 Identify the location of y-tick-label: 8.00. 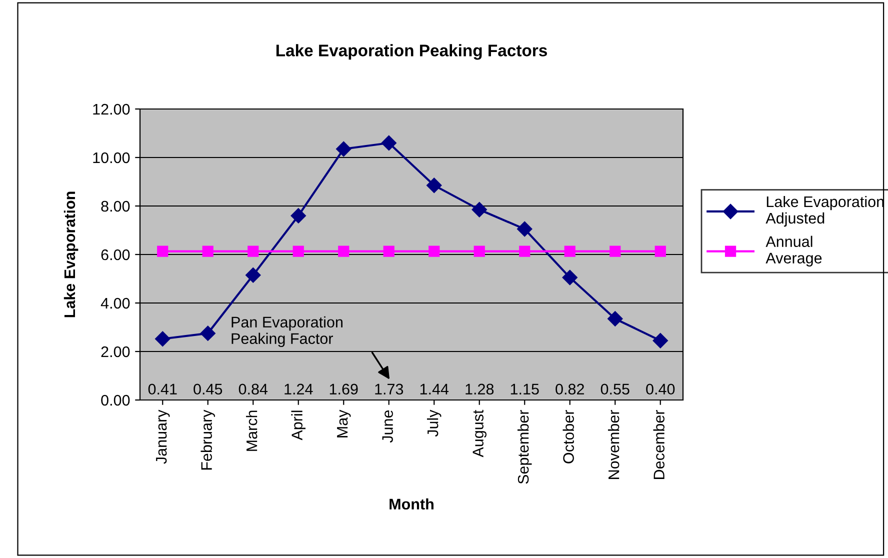
(115, 206).